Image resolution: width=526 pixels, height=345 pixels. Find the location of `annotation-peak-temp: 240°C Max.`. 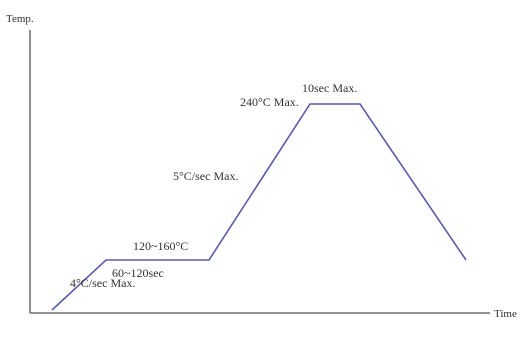

annotation-peak-temp: 240°C Max. is located at coordinates (269, 102).